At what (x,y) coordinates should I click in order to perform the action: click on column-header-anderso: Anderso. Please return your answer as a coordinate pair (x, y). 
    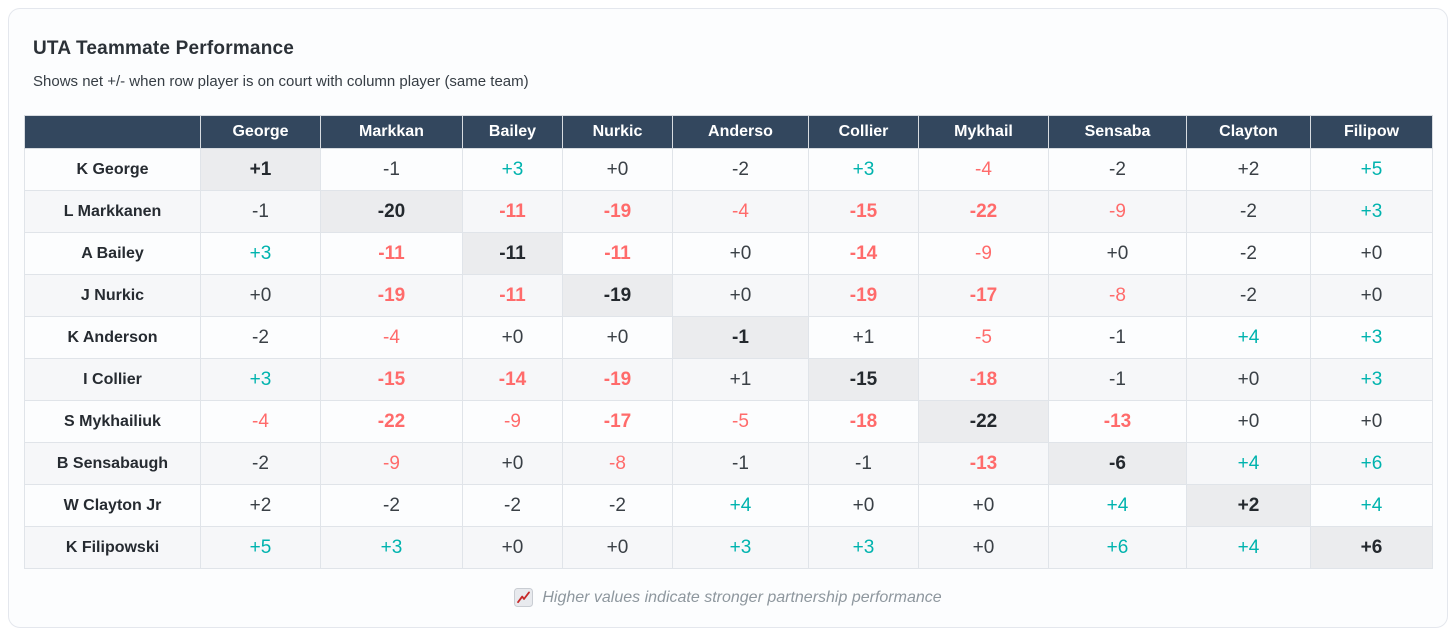
    Looking at the image, I should click on (740, 132).